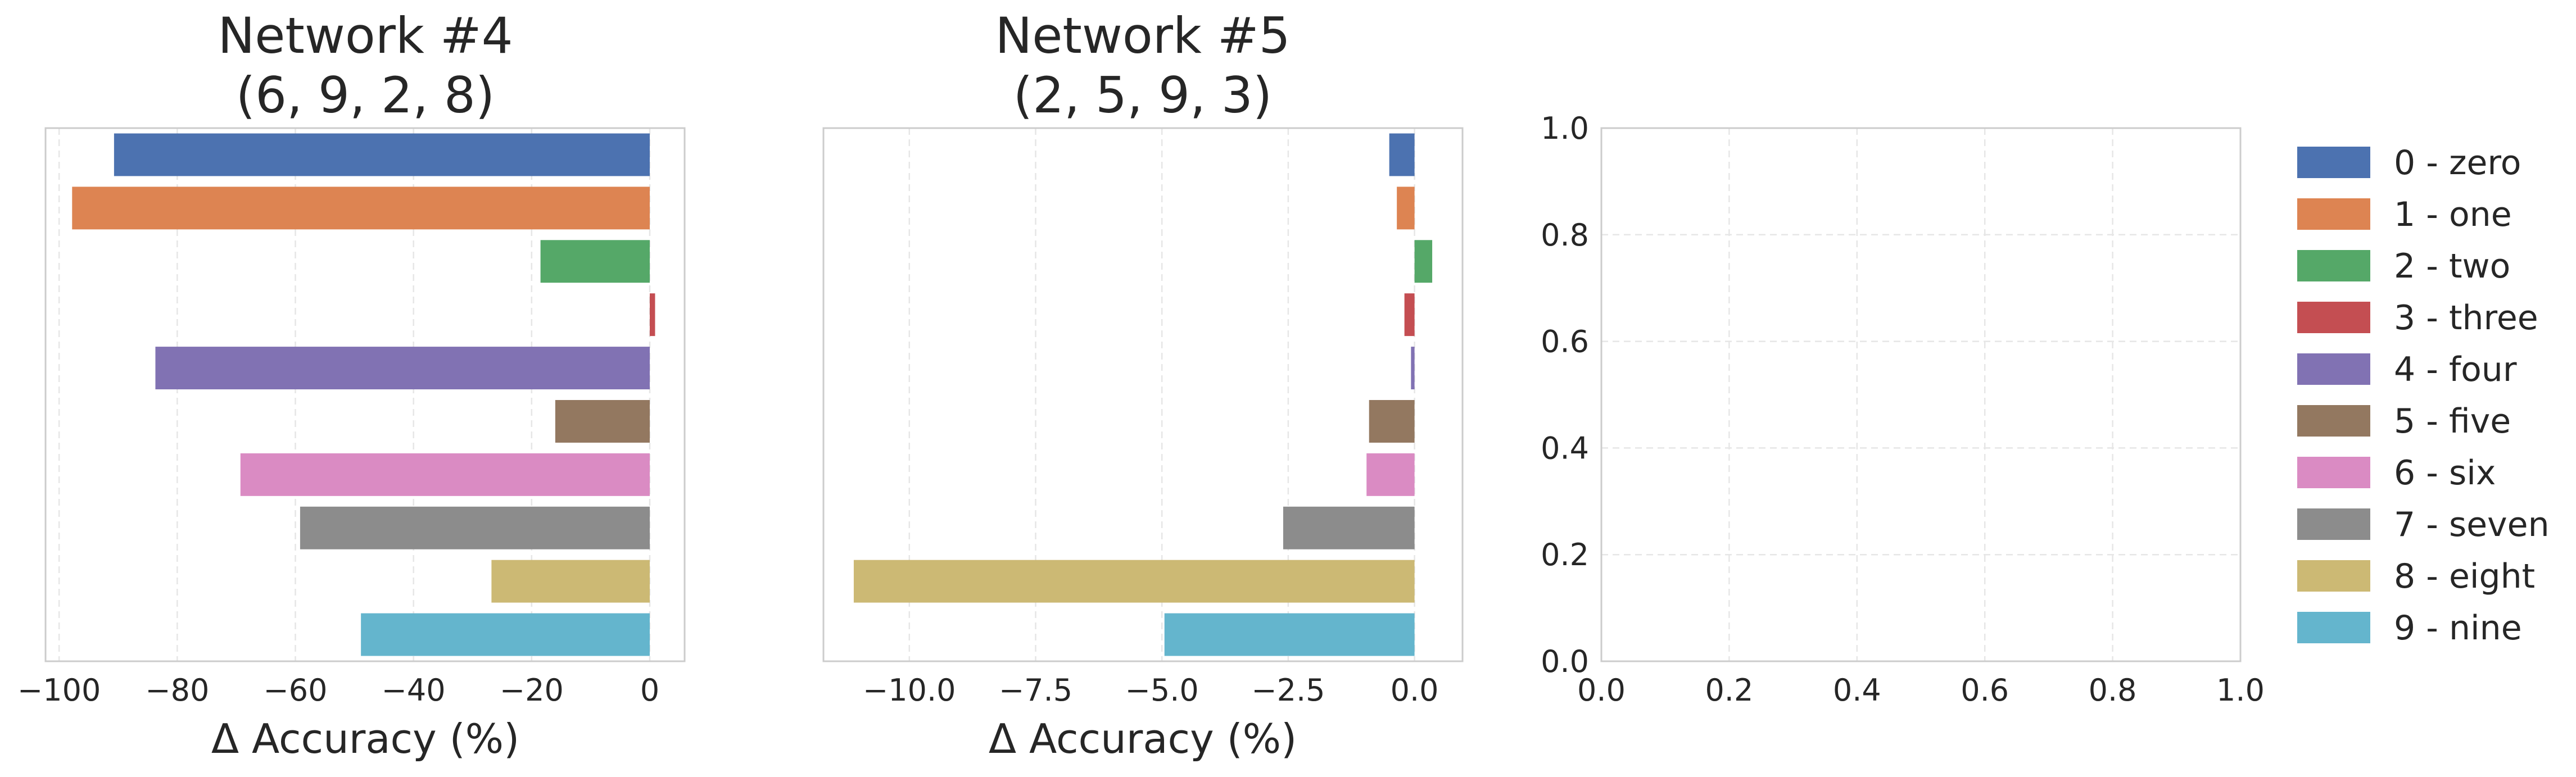  I want to click on x-tick-label: −2.5, so click(1288, 690).